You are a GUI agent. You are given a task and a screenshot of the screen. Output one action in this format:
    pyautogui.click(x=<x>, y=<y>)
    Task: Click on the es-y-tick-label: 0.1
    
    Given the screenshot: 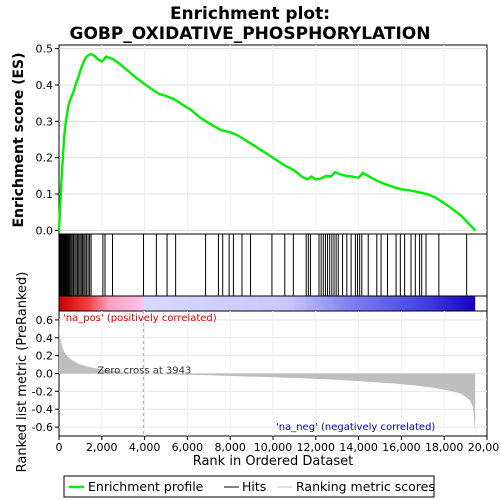 What is the action you would take?
    pyautogui.click(x=45, y=194)
    